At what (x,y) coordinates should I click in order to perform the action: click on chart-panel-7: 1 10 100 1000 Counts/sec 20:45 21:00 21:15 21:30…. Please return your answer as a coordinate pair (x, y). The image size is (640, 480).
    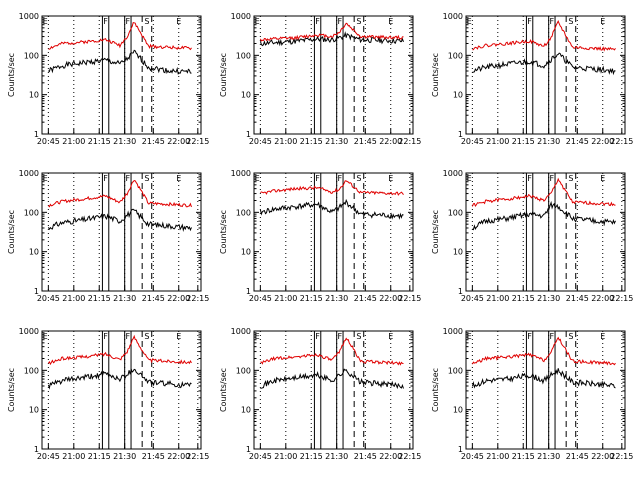
    Looking at the image, I should click on (108, 394).